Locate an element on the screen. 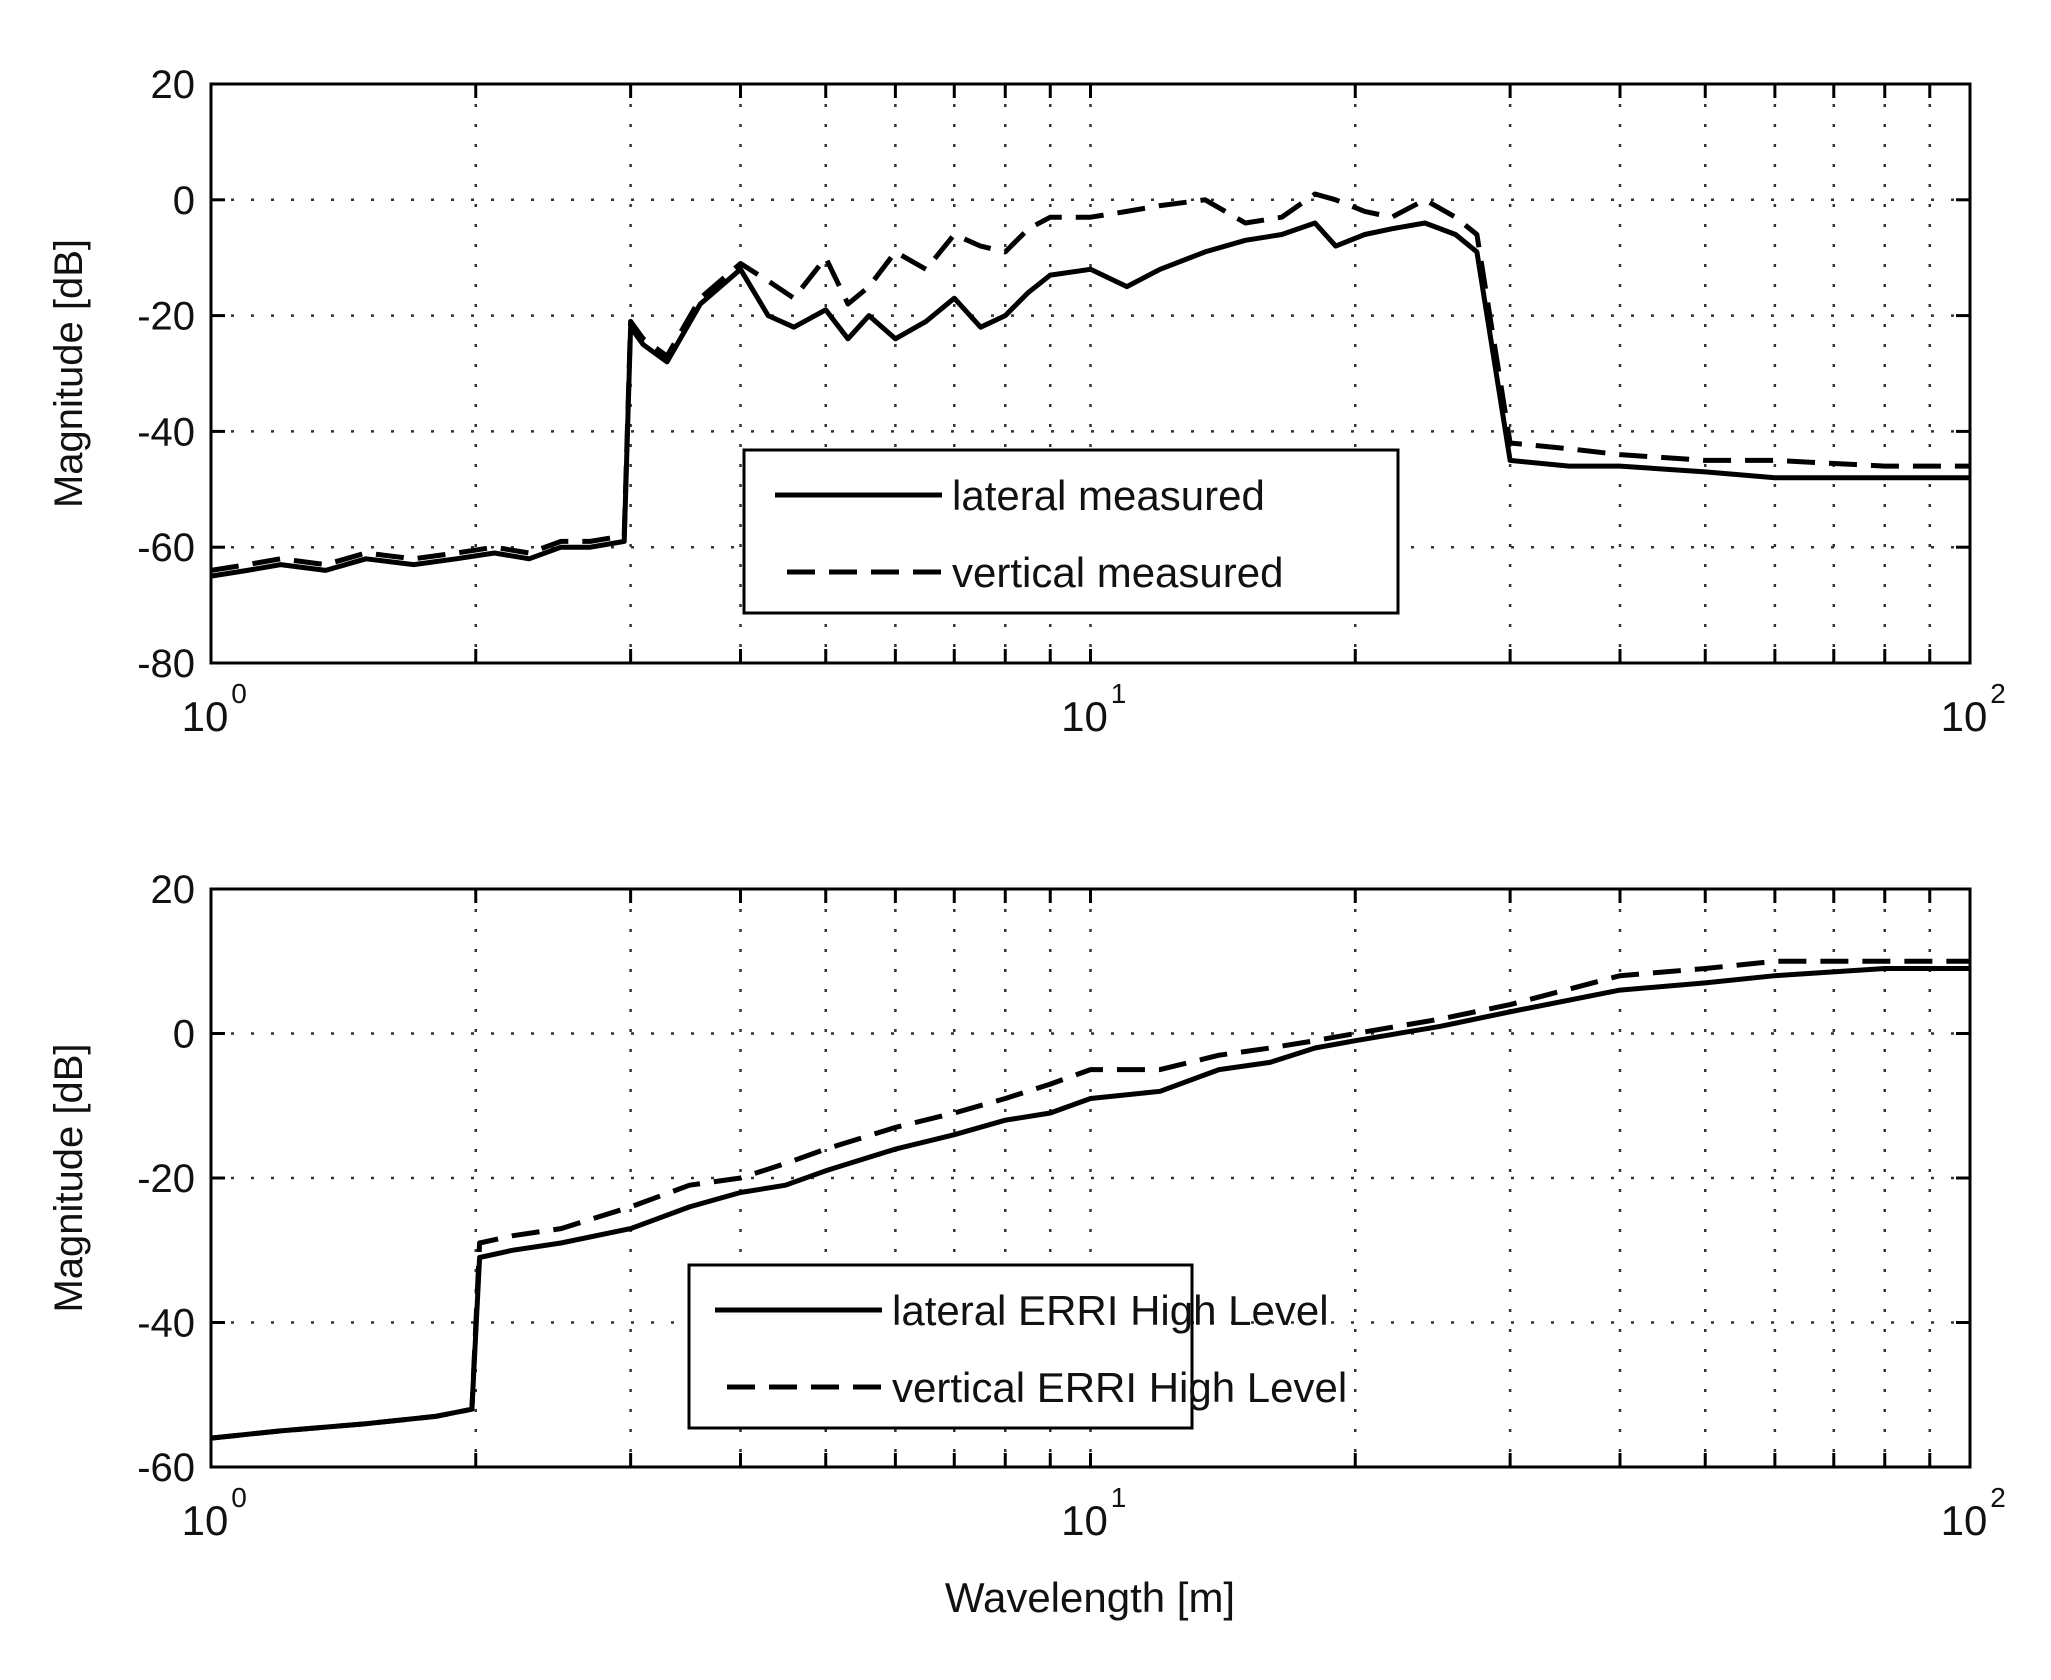 The width and height of the screenshot is (2051, 1680). legend-entry-lateral: lateral measured is located at coordinates (1108, 495).